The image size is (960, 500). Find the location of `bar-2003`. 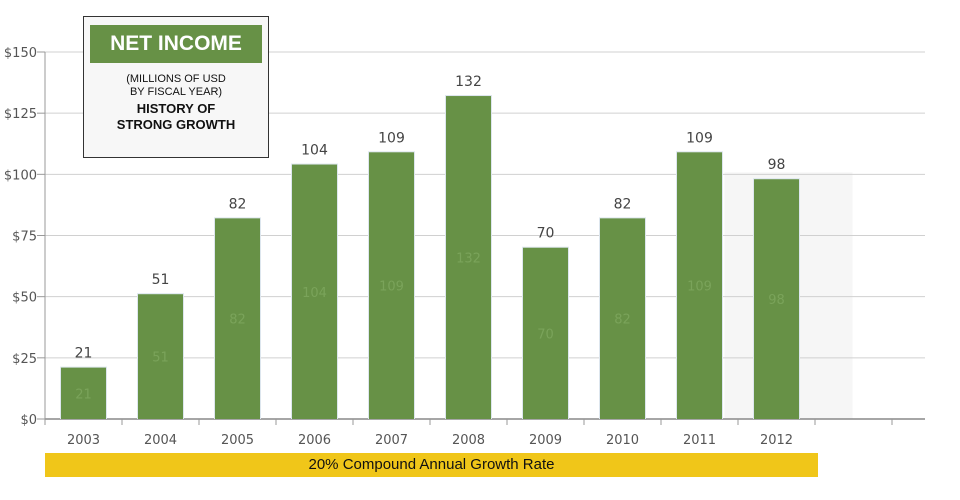

bar-2003 is located at coordinates (83, 393).